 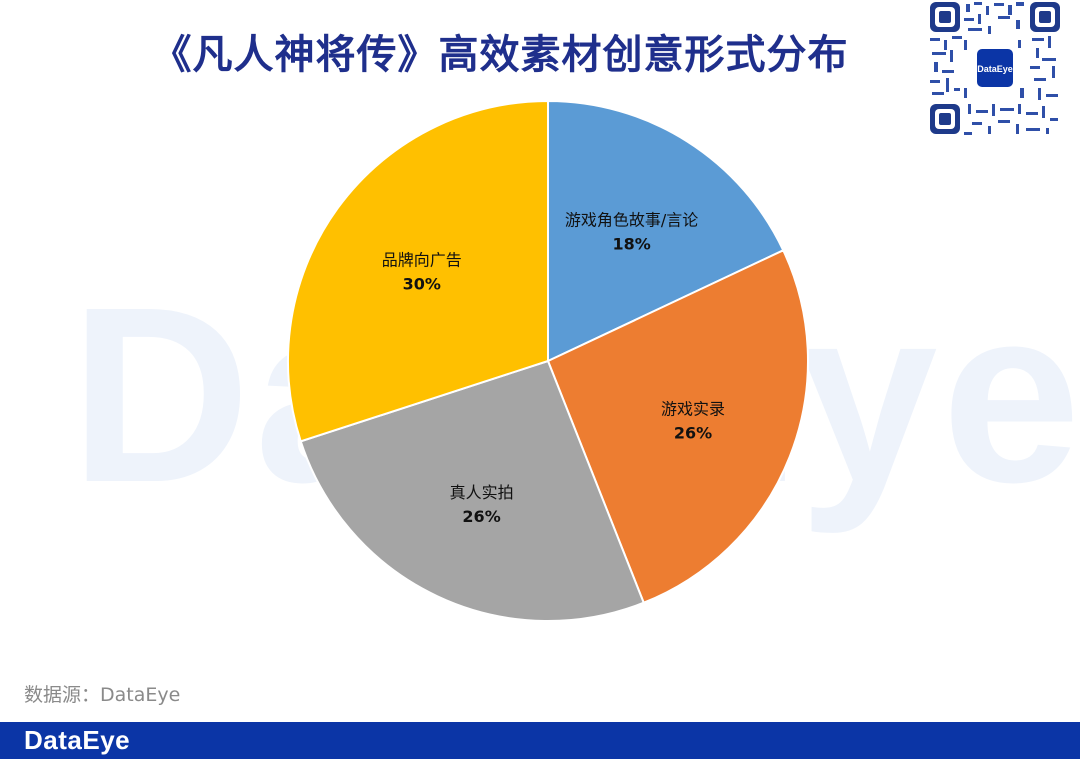 I want to click on qr-code-image: DataEye, so click(x=995, y=68).